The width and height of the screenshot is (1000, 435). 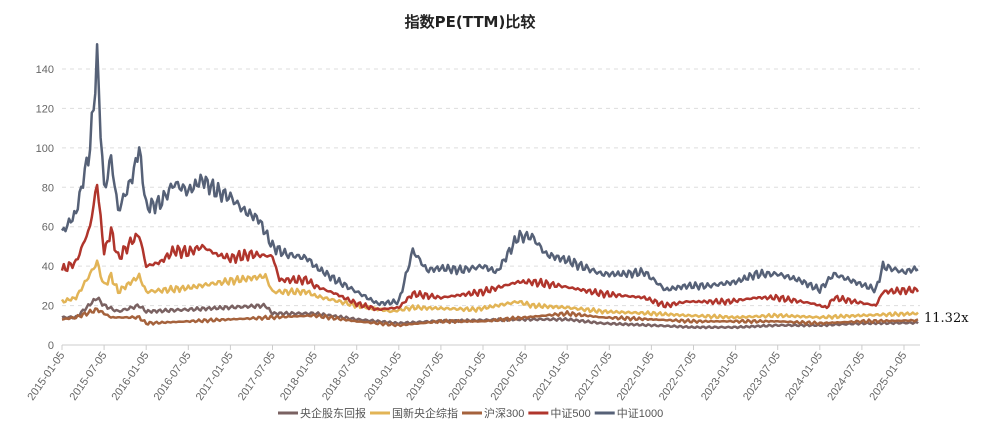 What do you see at coordinates (257, 376) in the screenshot?
I see `x-tick-label: 2017-07-05` at bounding box center [257, 376].